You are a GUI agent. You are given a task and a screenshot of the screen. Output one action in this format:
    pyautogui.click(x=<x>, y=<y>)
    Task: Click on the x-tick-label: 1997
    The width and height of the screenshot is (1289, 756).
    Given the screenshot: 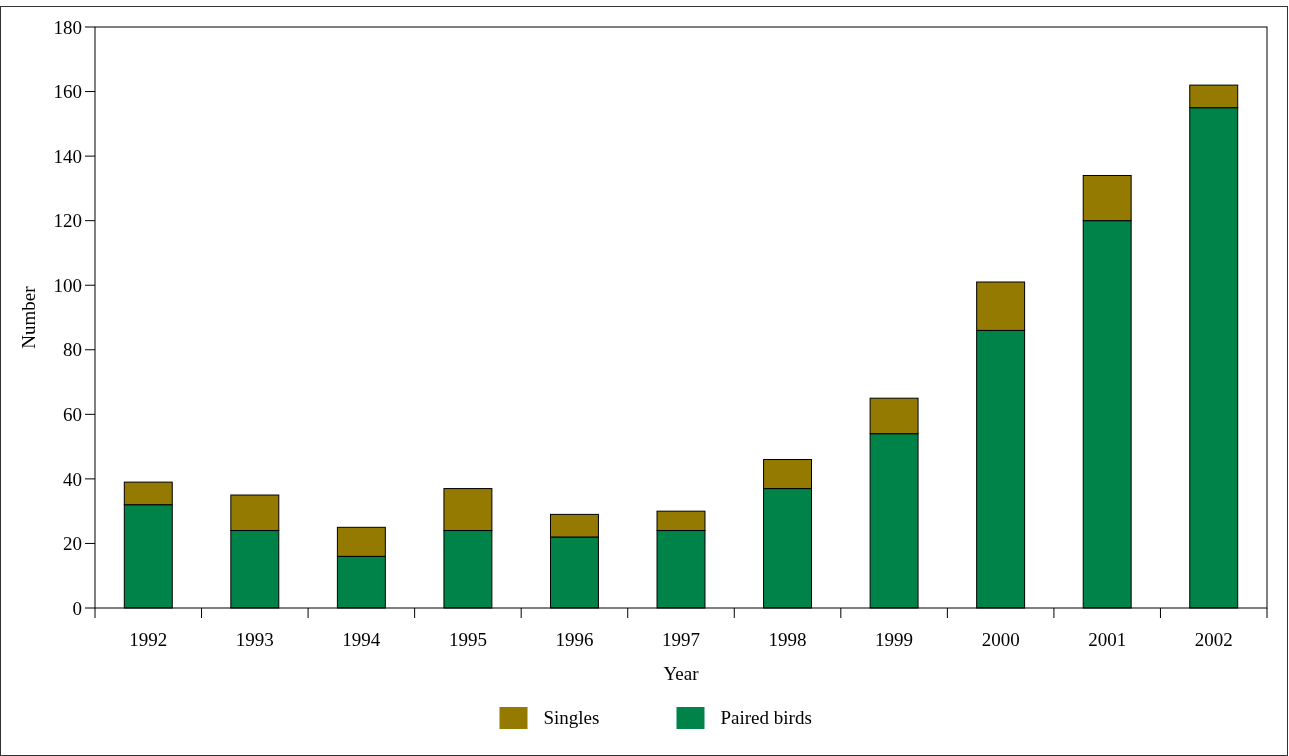 What is the action you would take?
    pyautogui.click(x=681, y=639)
    